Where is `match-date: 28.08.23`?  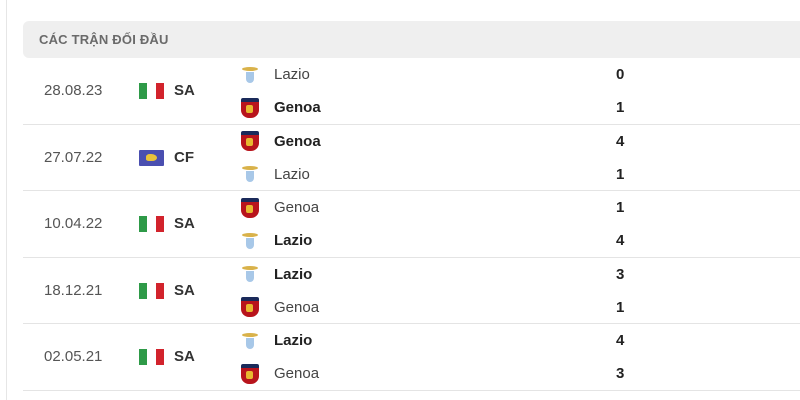 match-date: 28.08.23 is located at coordinates (73, 90).